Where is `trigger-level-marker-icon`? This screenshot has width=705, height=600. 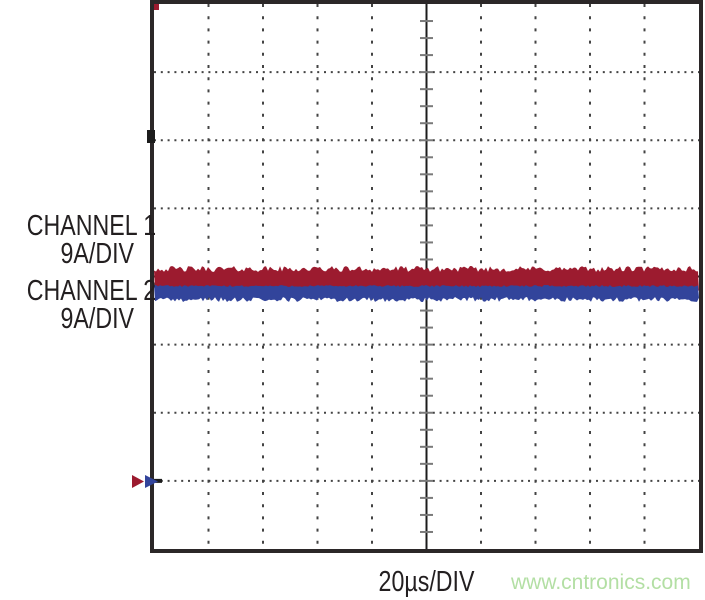 trigger-level-marker-icon is located at coordinates (151, 136).